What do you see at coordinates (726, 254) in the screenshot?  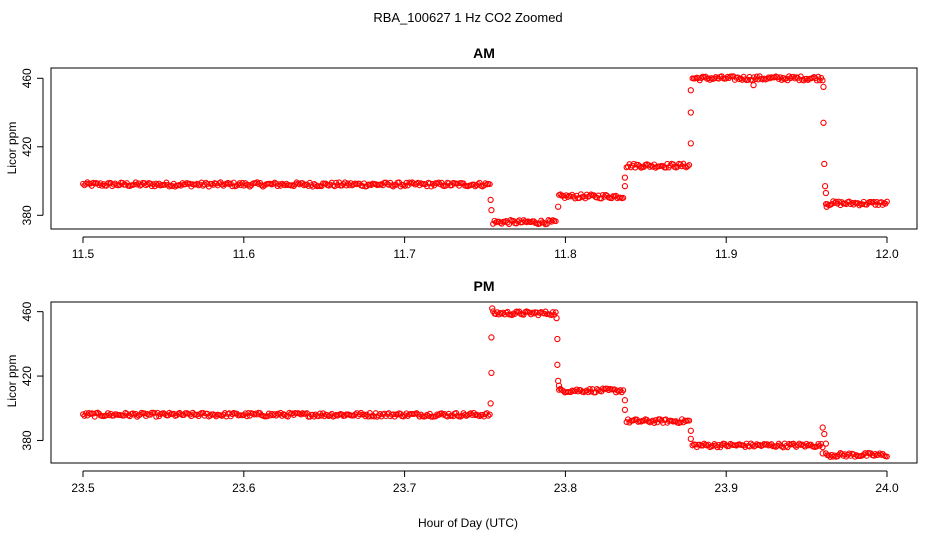 I see `am-x-tick-label: 11.9` at bounding box center [726, 254].